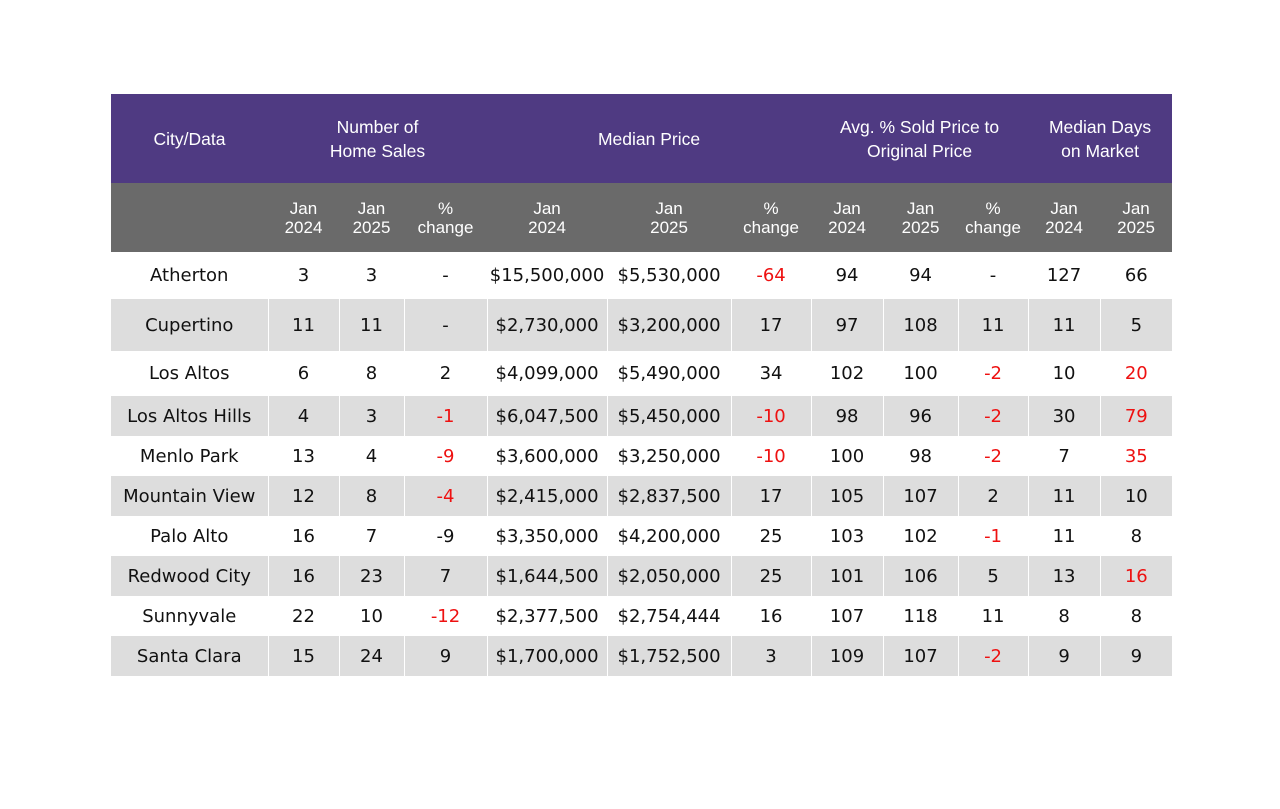 The image size is (1280, 809). Describe the element at coordinates (669, 373) in the screenshot. I see `table-cell: $5,490,000` at that location.